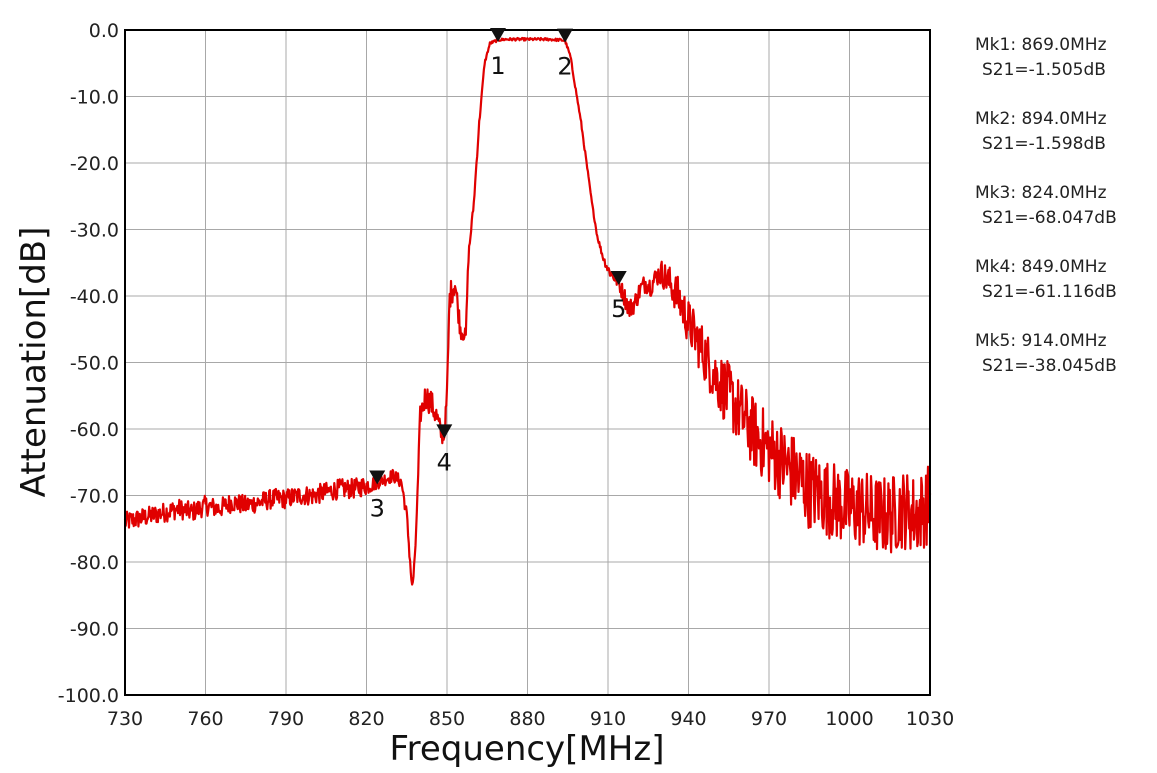 The width and height of the screenshot is (1157, 773). I want to click on marker-readout-value: S21=-38.045dB, so click(1049, 366).